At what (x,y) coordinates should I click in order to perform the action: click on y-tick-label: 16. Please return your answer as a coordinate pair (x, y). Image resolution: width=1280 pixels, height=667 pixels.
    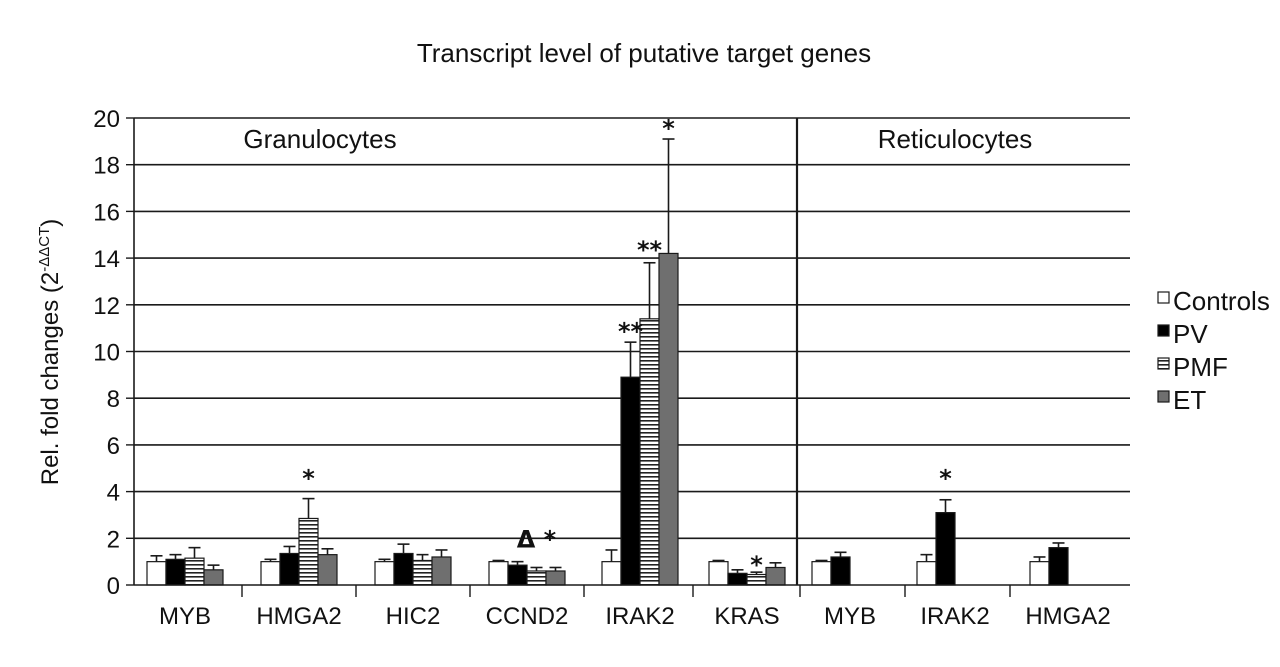
    Looking at the image, I should click on (106, 212).